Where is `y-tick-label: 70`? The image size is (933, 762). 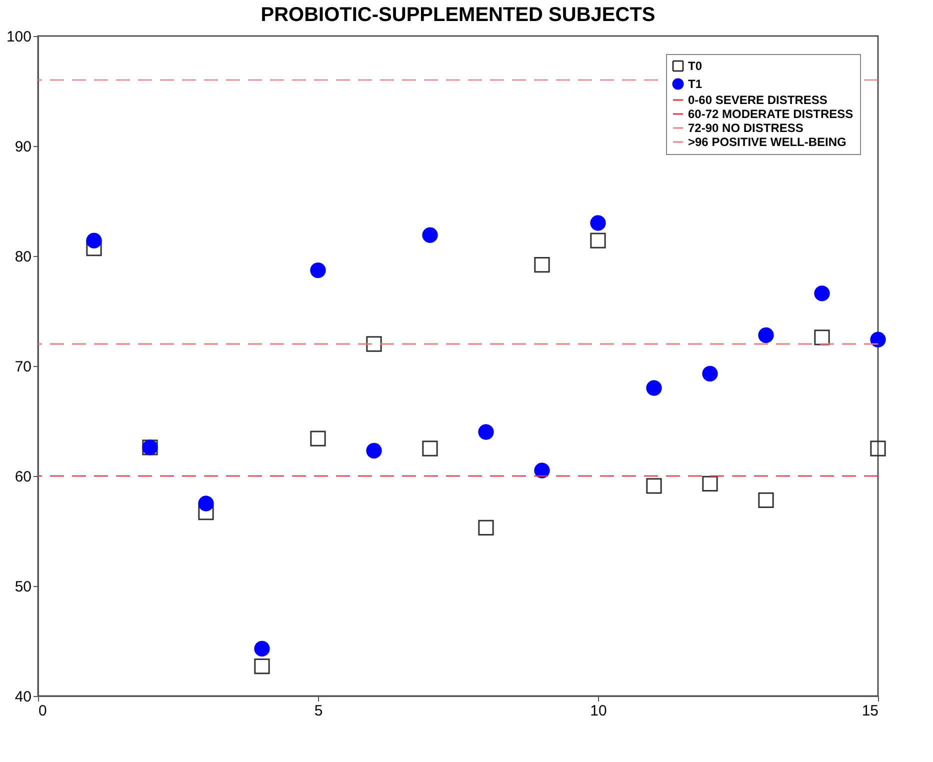
y-tick-label: 70 is located at coordinates (23, 367).